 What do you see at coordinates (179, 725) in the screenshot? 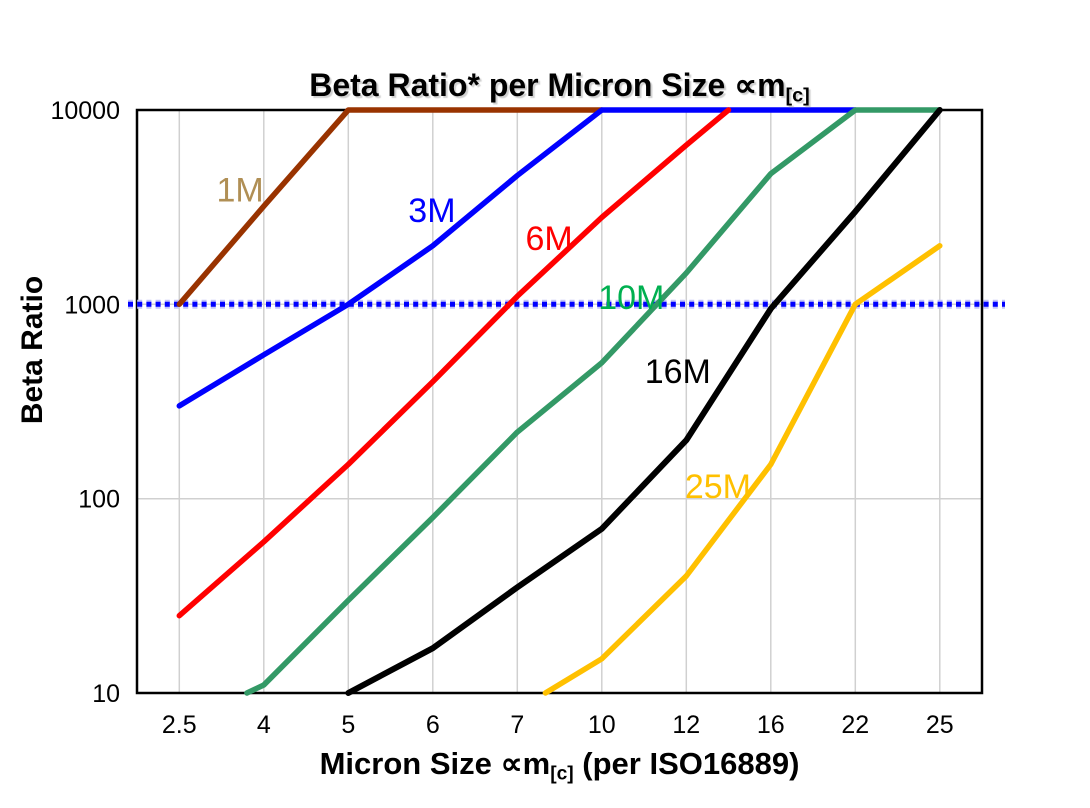
I see `x-tick-label-2.5: 2.5` at bounding box center [179, 725].